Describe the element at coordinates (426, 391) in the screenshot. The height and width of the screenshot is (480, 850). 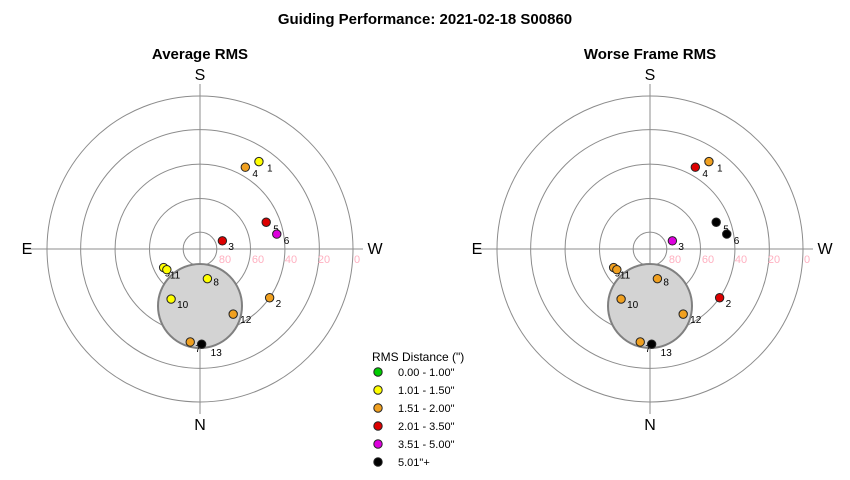
I see `legend-entry-label: 1.01 - 1.50"` at that location.